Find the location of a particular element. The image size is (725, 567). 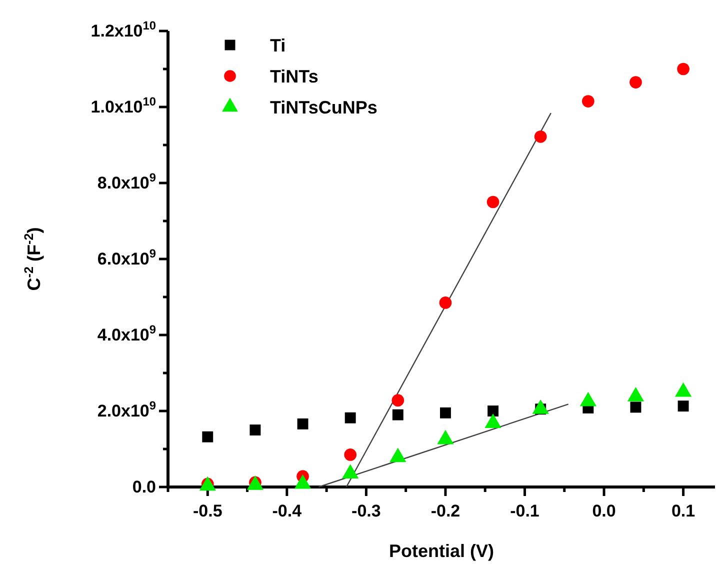

x-tick-label: -0.2 is located at coordinates (445, 510).